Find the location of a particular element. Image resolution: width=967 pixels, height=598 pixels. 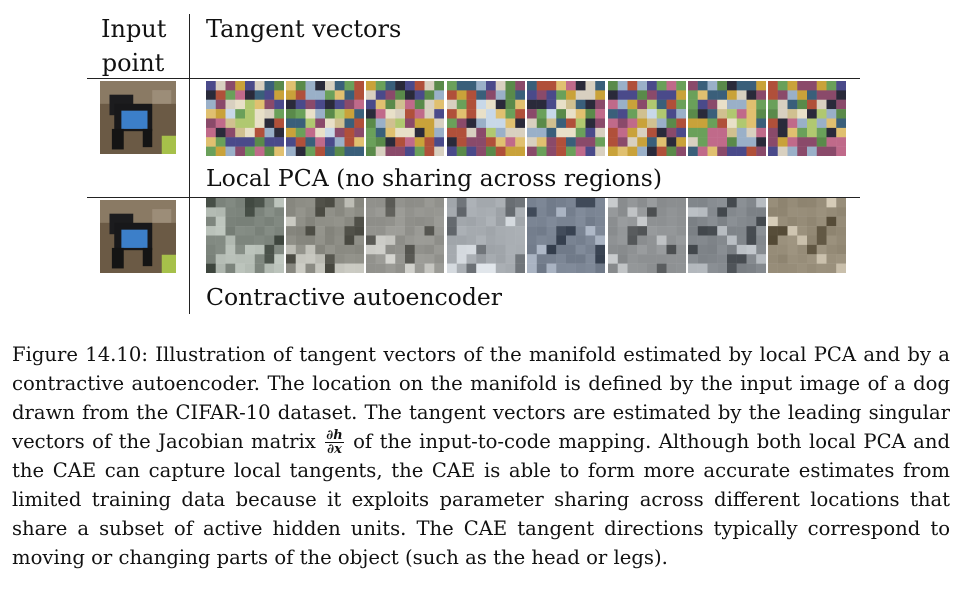

cae-tangent-1-pixels is located at coordinates (245, 235).